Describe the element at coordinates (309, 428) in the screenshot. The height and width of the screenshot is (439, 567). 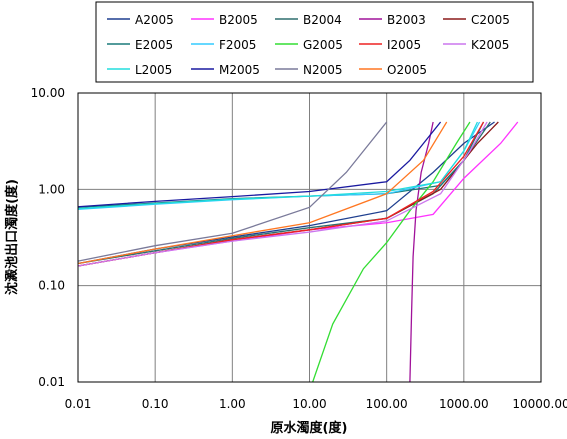
I see `x-axis-title: 原水濁度(度)` at that location.